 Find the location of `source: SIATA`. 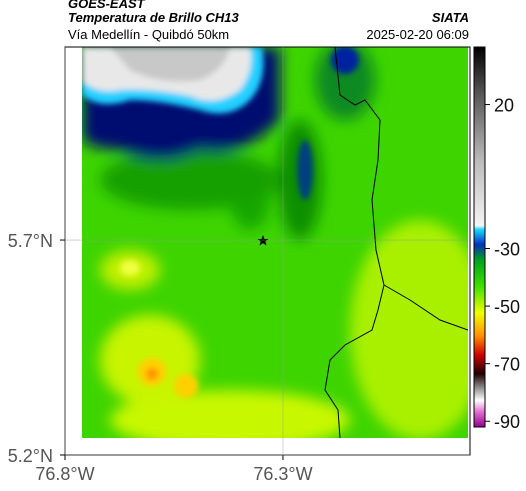

source: SIATA is located at coordinates (450, 17).